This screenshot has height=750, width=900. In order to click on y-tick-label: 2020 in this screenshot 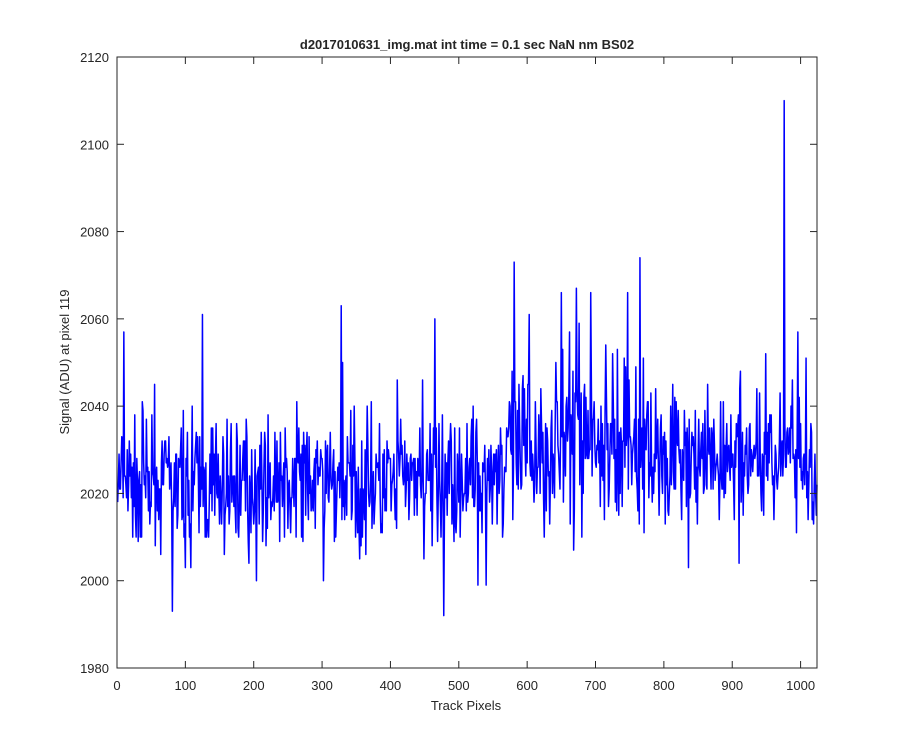, I will do `click(94, 493)`.